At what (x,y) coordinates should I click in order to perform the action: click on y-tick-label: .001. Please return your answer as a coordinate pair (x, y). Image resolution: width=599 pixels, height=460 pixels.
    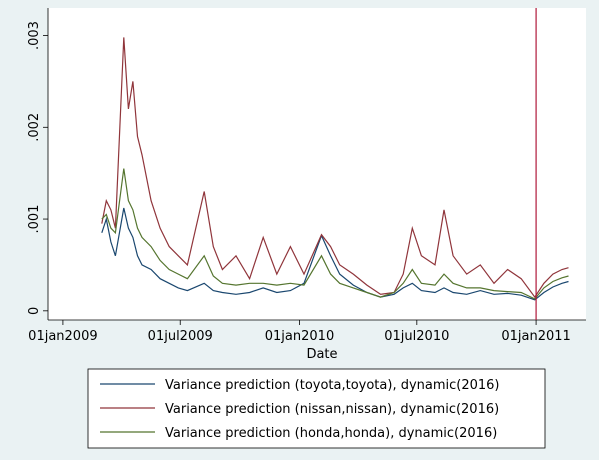
    Looking at the image, I should click on (34, 219).